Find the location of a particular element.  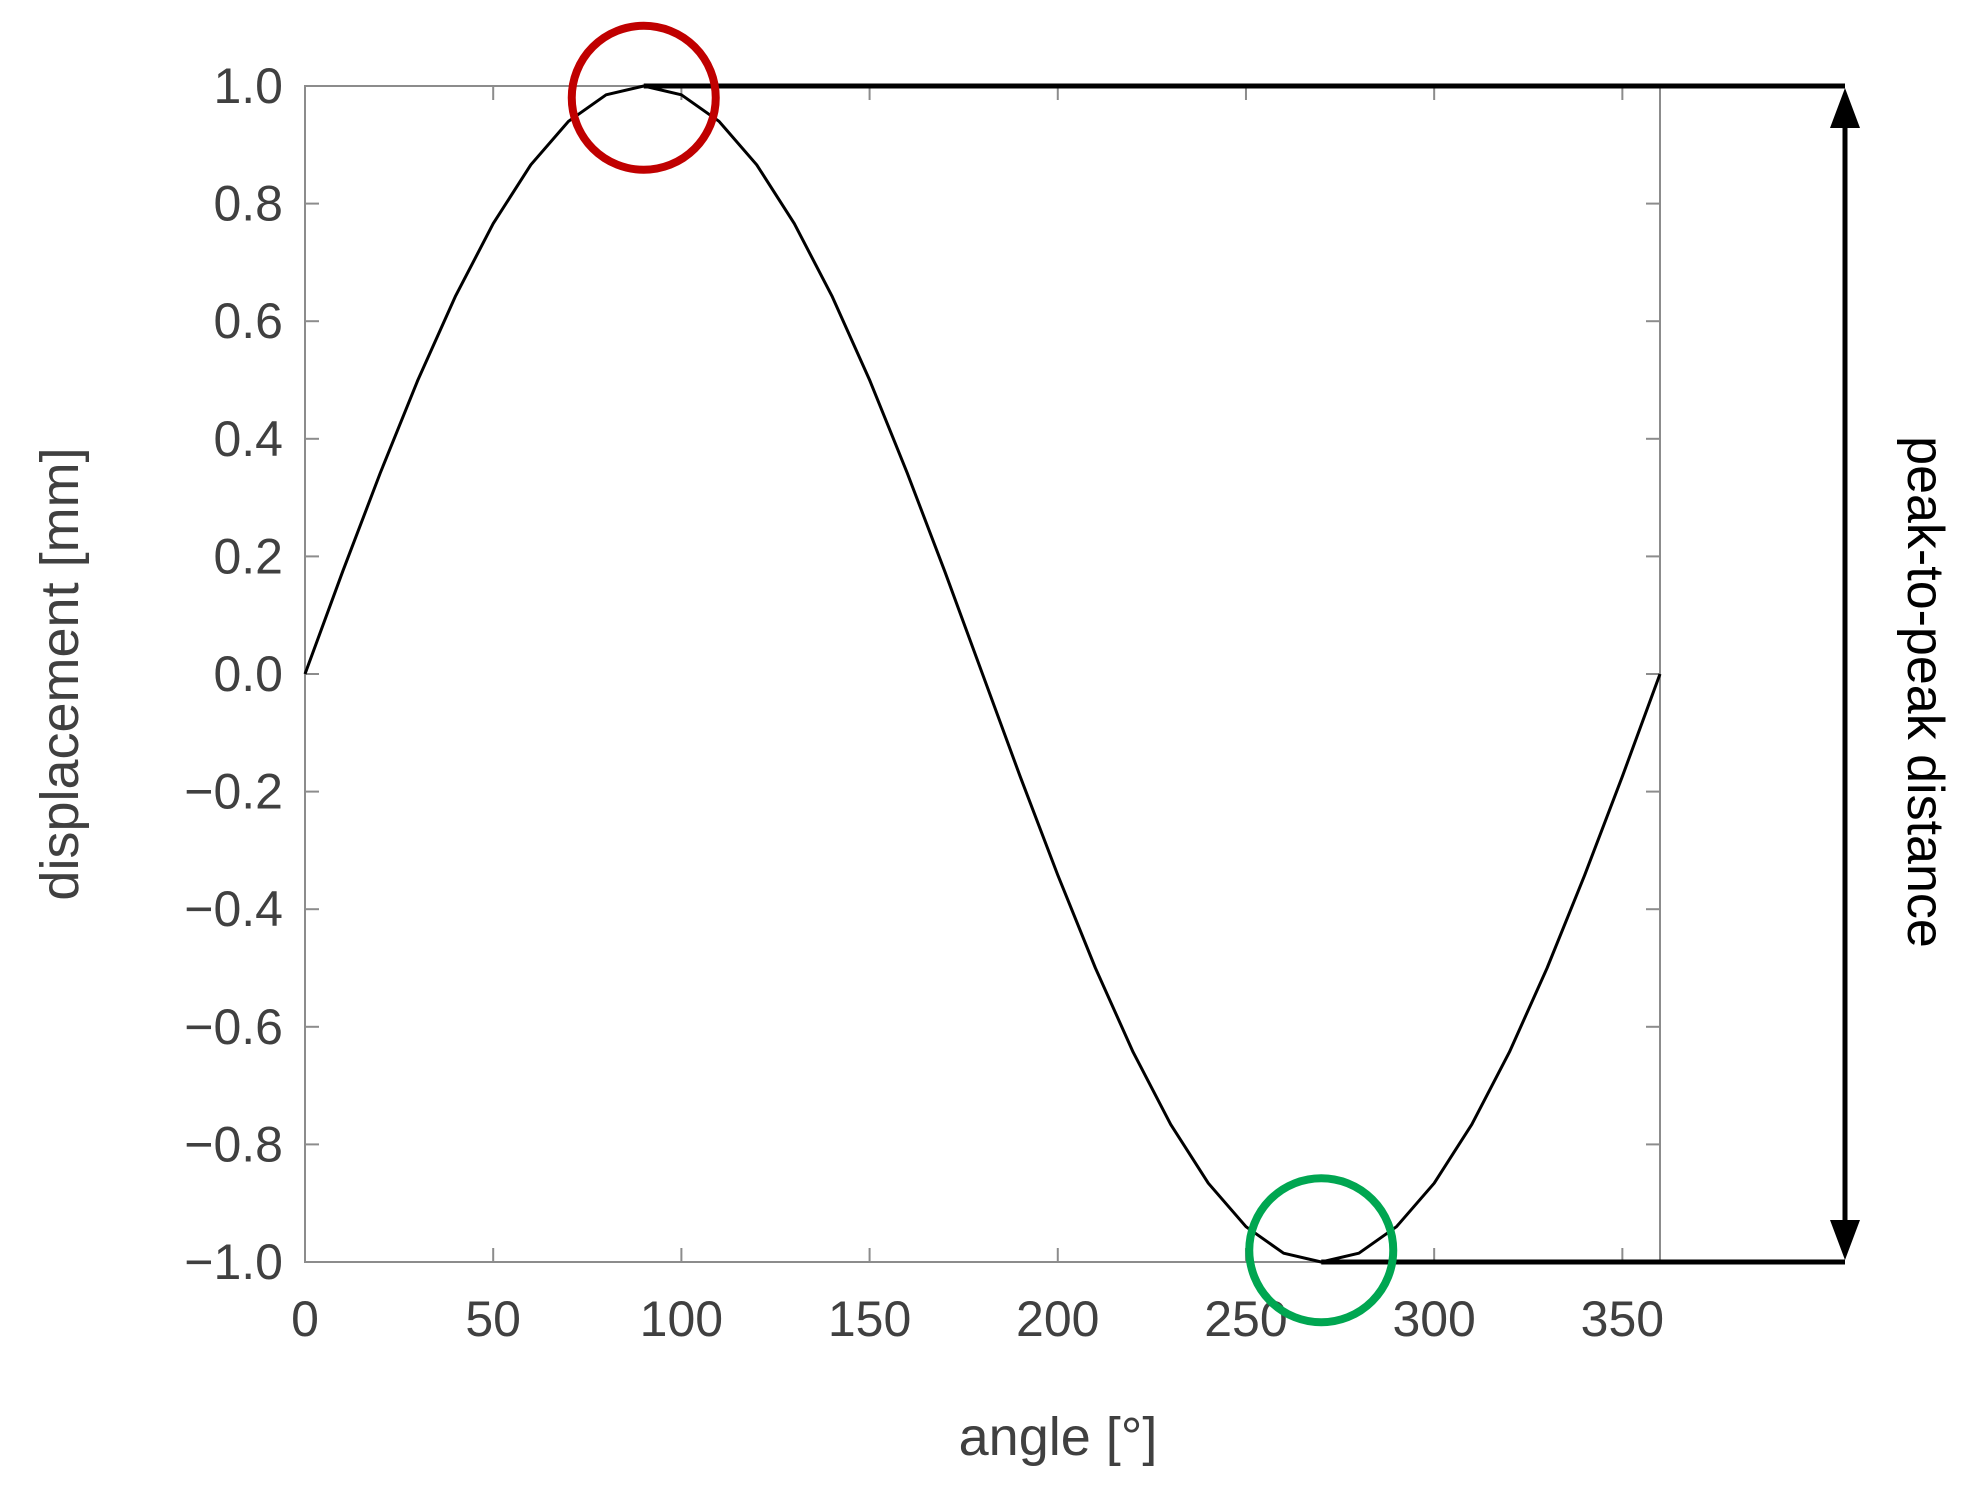

x-tick-label: 100 is located at coordinates (681, 1319).